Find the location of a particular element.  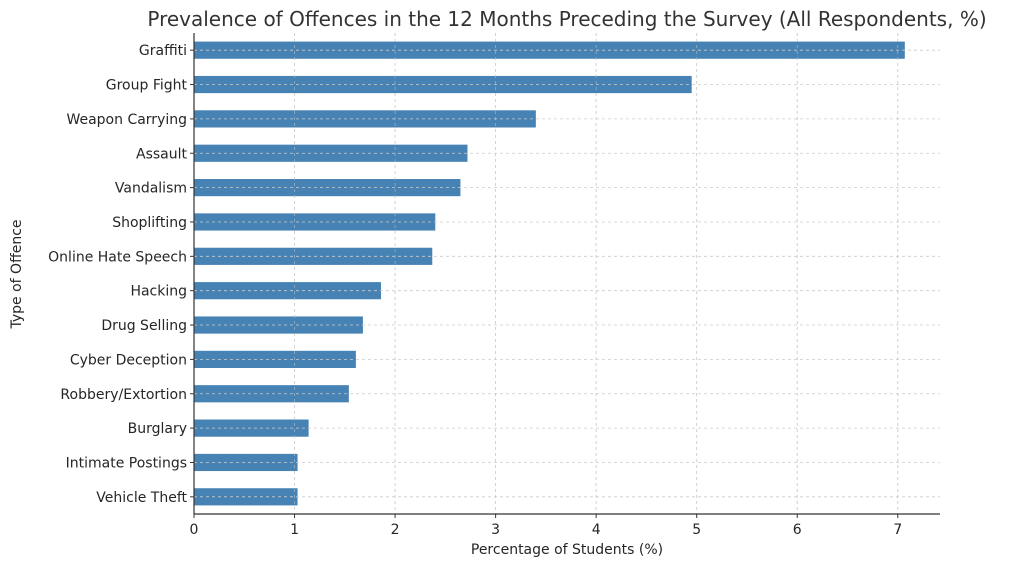

y-tick-label: Intimate Postings is located at coordinates (126, 463).